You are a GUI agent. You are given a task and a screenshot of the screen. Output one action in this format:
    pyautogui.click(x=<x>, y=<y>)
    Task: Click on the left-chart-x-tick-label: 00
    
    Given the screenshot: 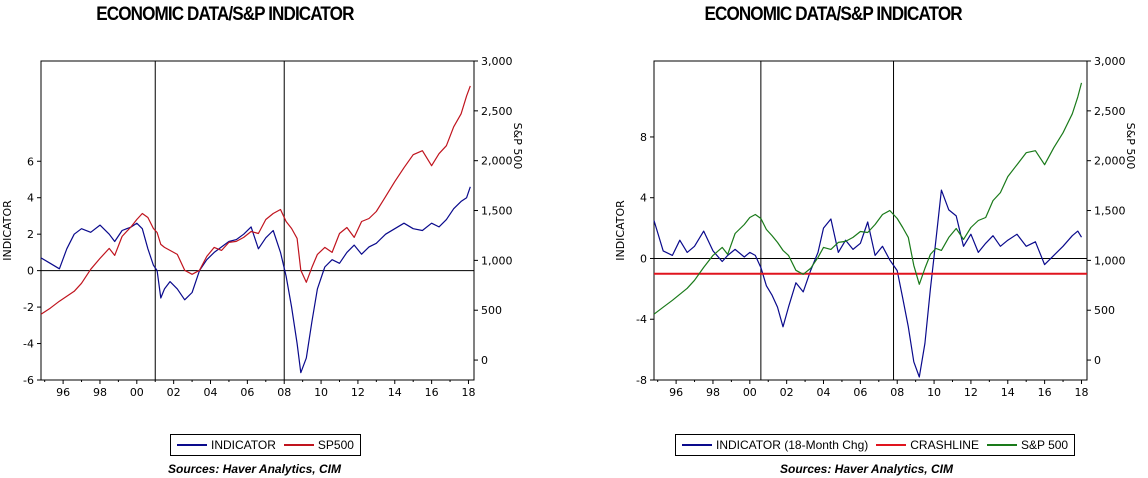 What is the action you would take?
    pyautogui.click(x=137, y=392)
    